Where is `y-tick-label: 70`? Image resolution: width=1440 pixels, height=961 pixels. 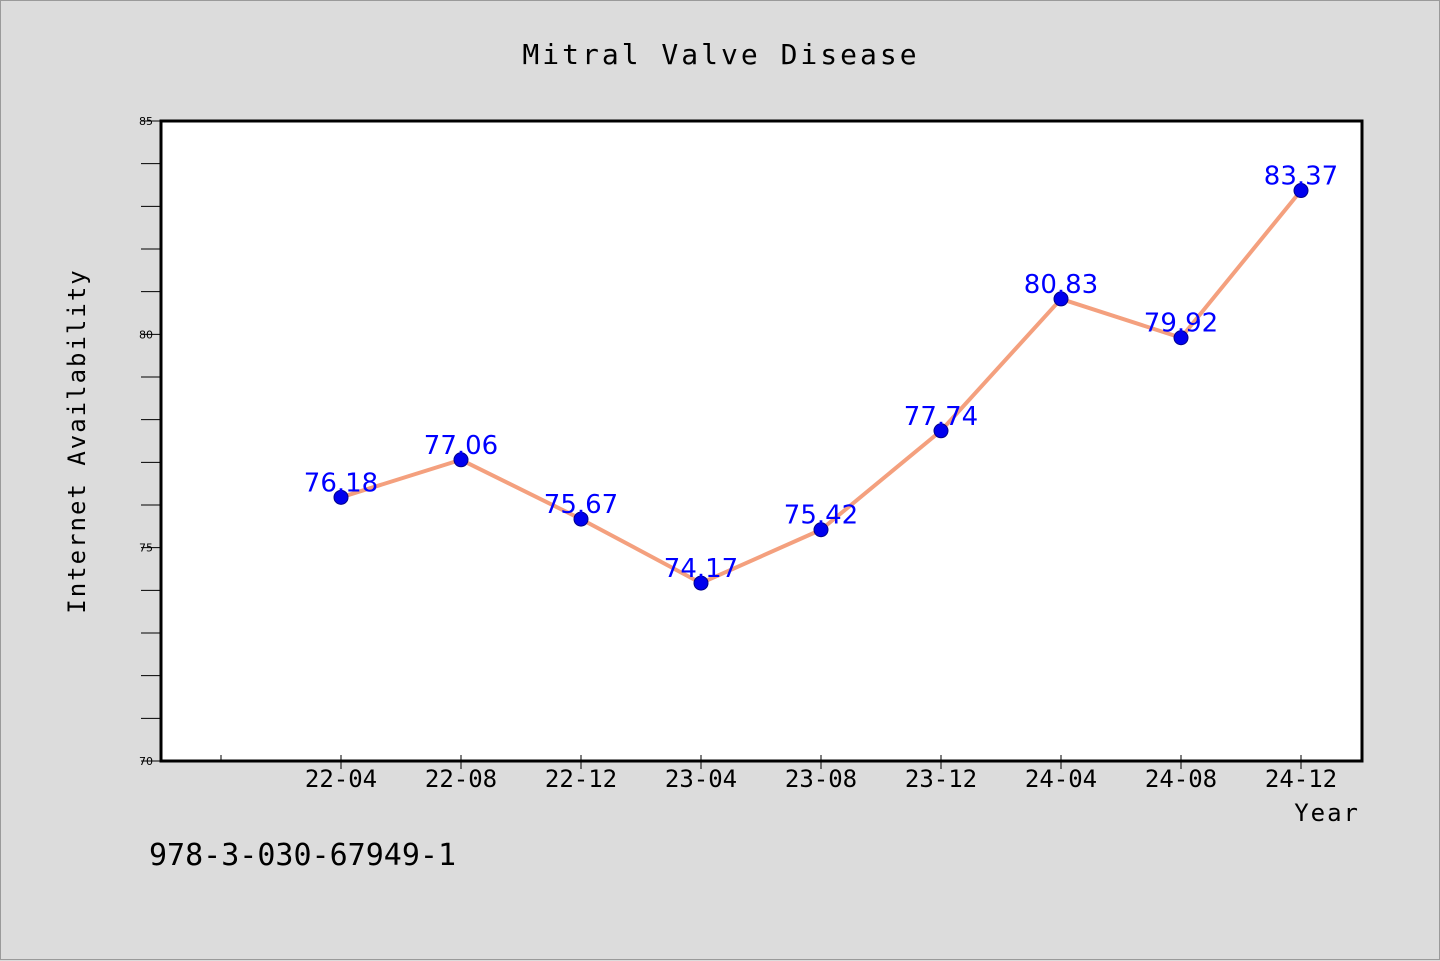
y-tick-label: 70 is located at coordinates (146, 761).